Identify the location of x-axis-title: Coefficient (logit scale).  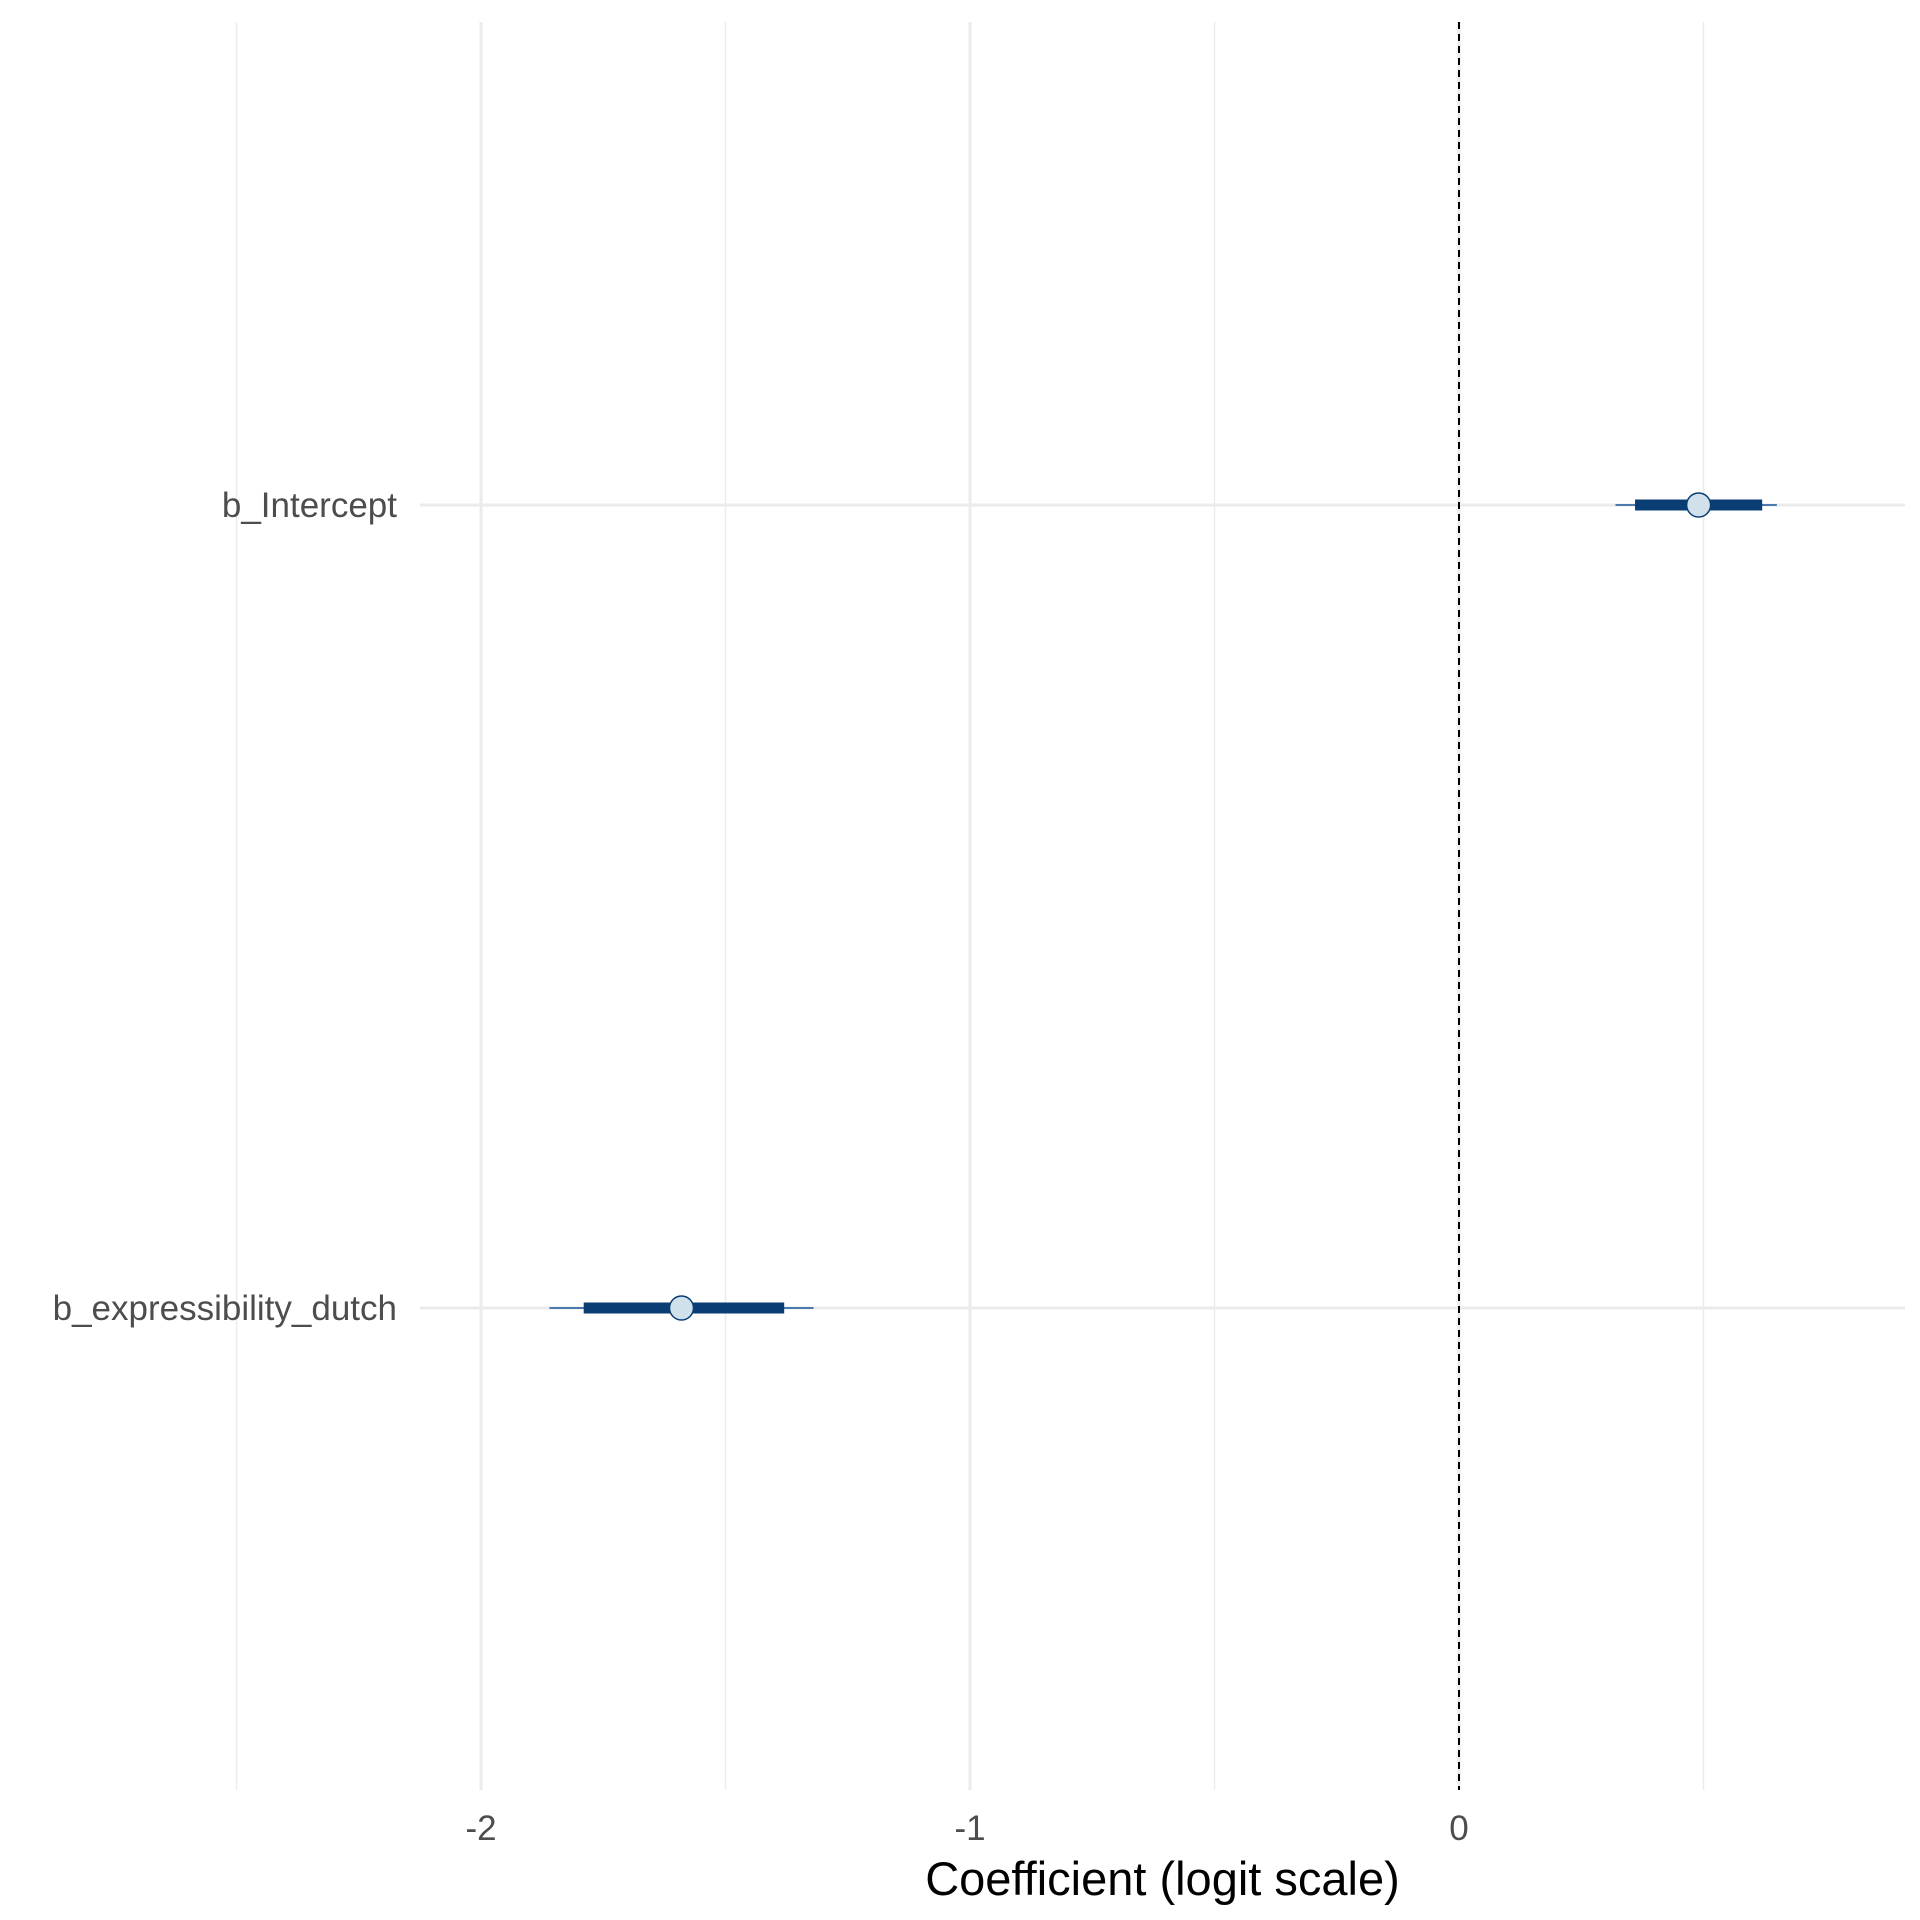
(1162, 1878).